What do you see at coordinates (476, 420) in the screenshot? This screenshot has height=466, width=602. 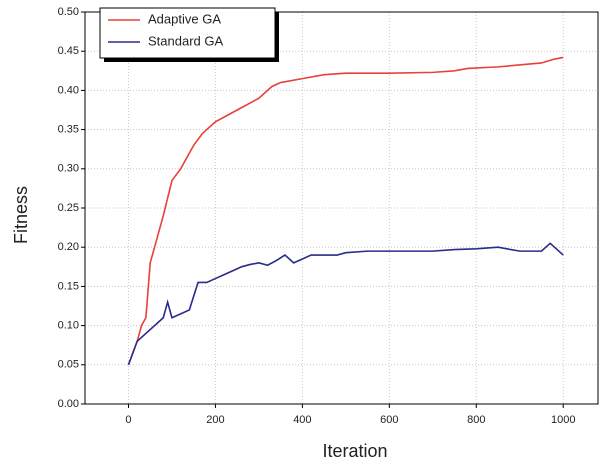 I see `x-tick-label: 800` at bounding box center [476, 420].